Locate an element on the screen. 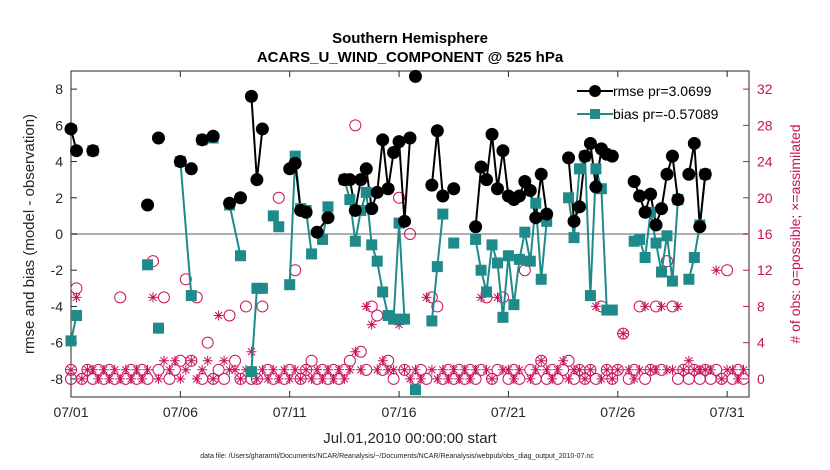 This screenshot has height=470, width=830. y2-tick-label: 8 is located at coordinates (761, 306).